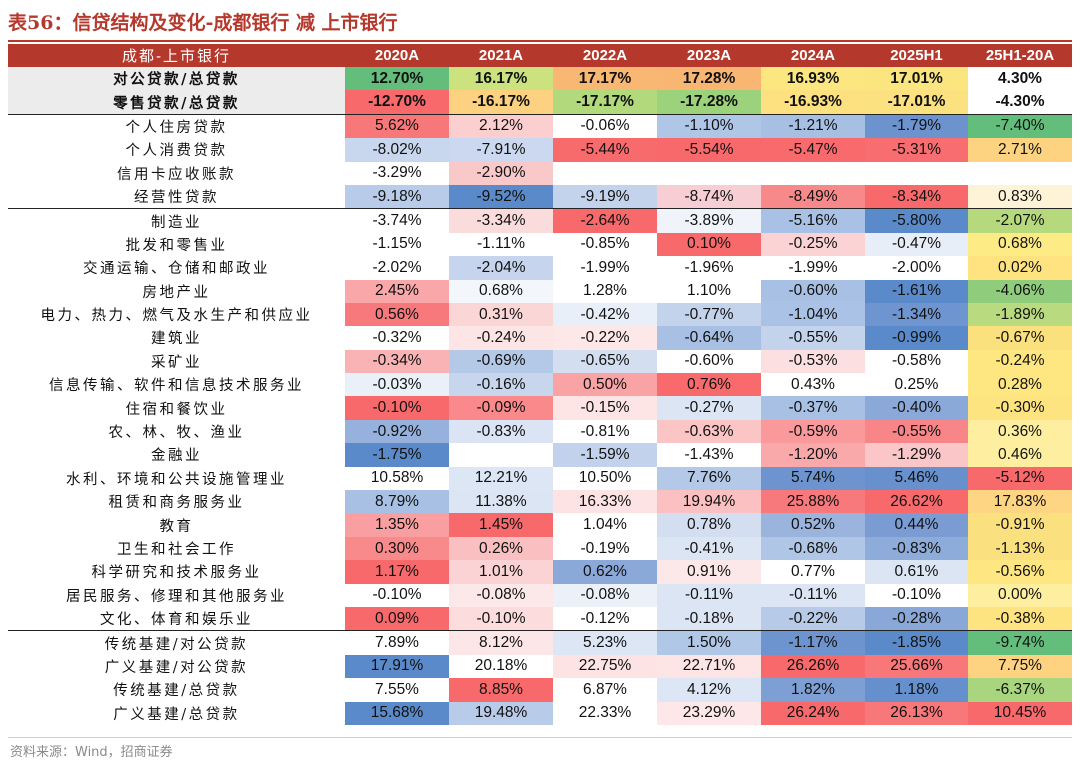 This screenshot has height=773, width=1080. What do you see at coordinates (176, 596) in the screenshot?
I see `row-label: 居民服务、修理和其他服务业` at bounding box center [176, 596].